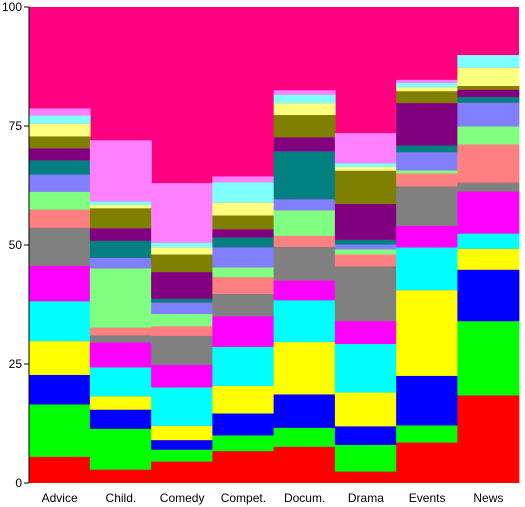 Image resolution: width=525 pixels, height=507 pixels. What do you see at coordinates (243, 331) in the screenshot?
I see `bar-segment-6-compet` at bounding box center [243, 331].